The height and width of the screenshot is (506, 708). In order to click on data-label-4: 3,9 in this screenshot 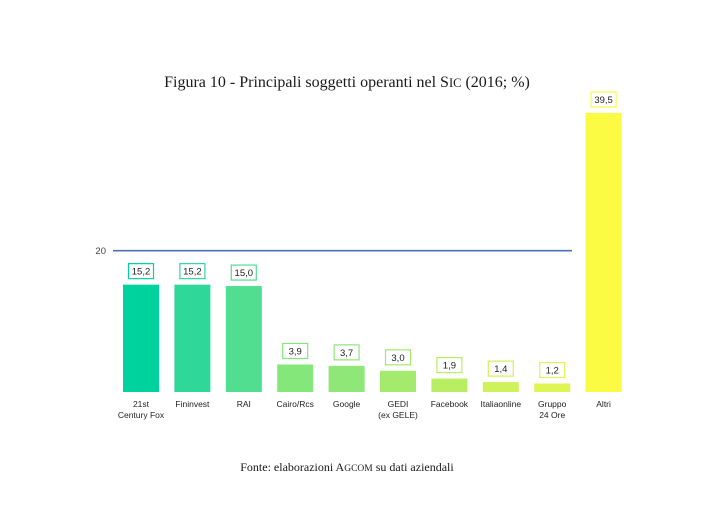, I will do `click(295, 351)`.